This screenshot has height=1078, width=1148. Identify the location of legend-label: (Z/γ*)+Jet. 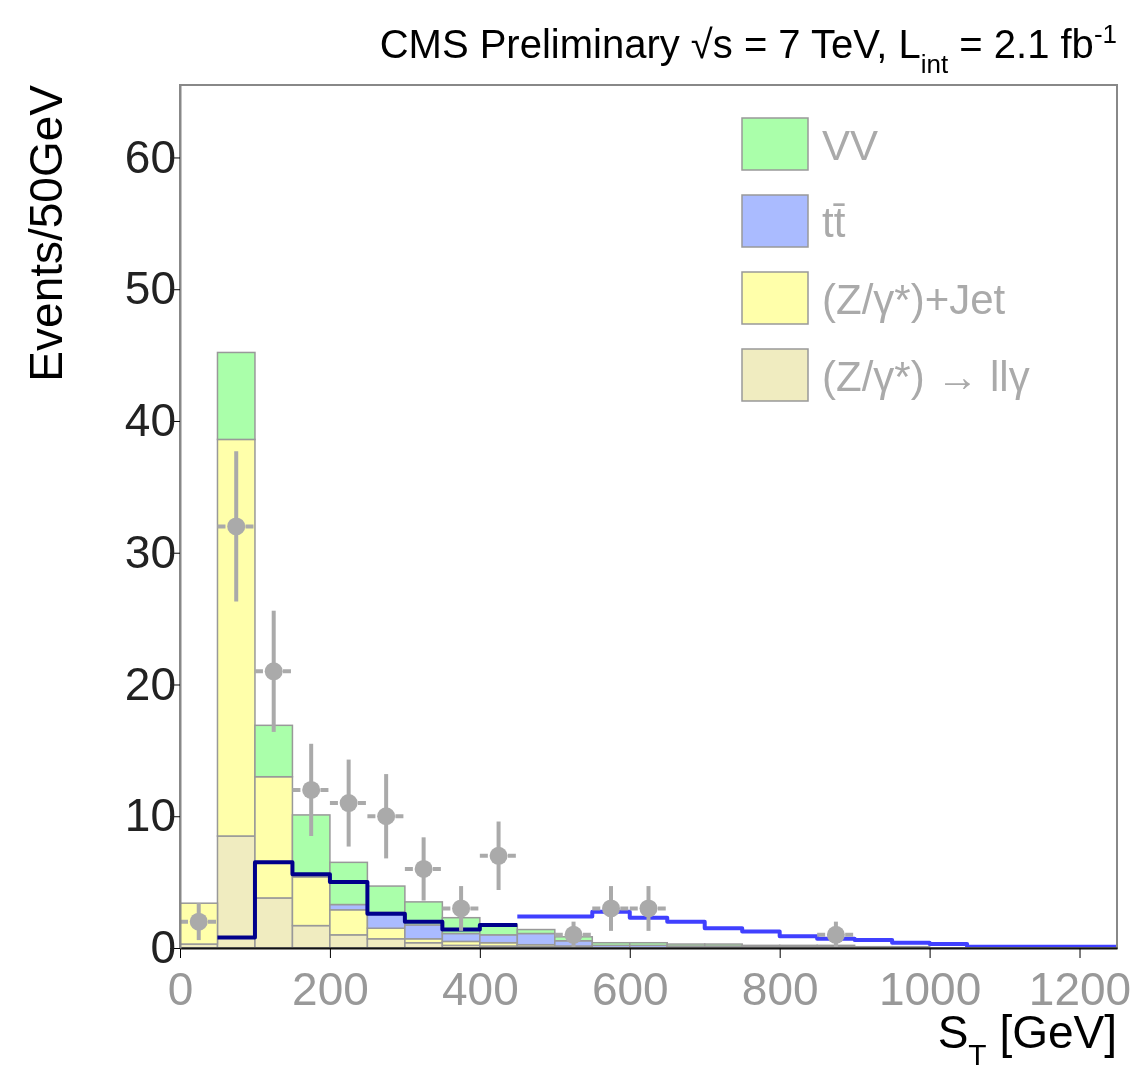
(914, 299).